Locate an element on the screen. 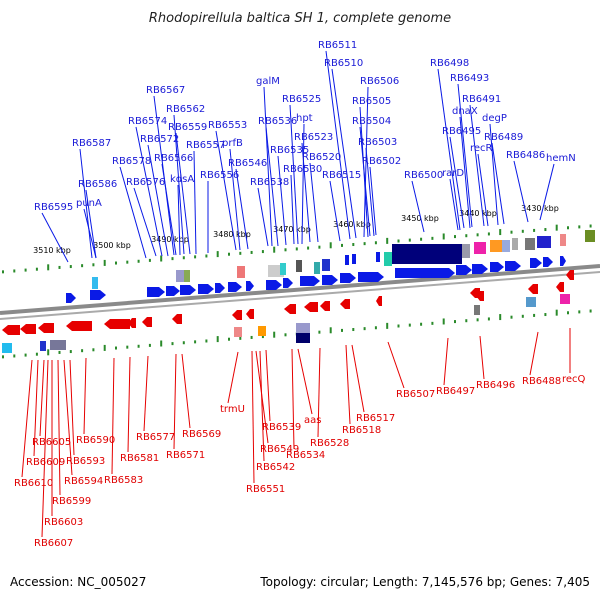 Image resolution: width=600 pixels, height=600 pixels. gene-label: RB6517 is located at coordinates (375, 418).